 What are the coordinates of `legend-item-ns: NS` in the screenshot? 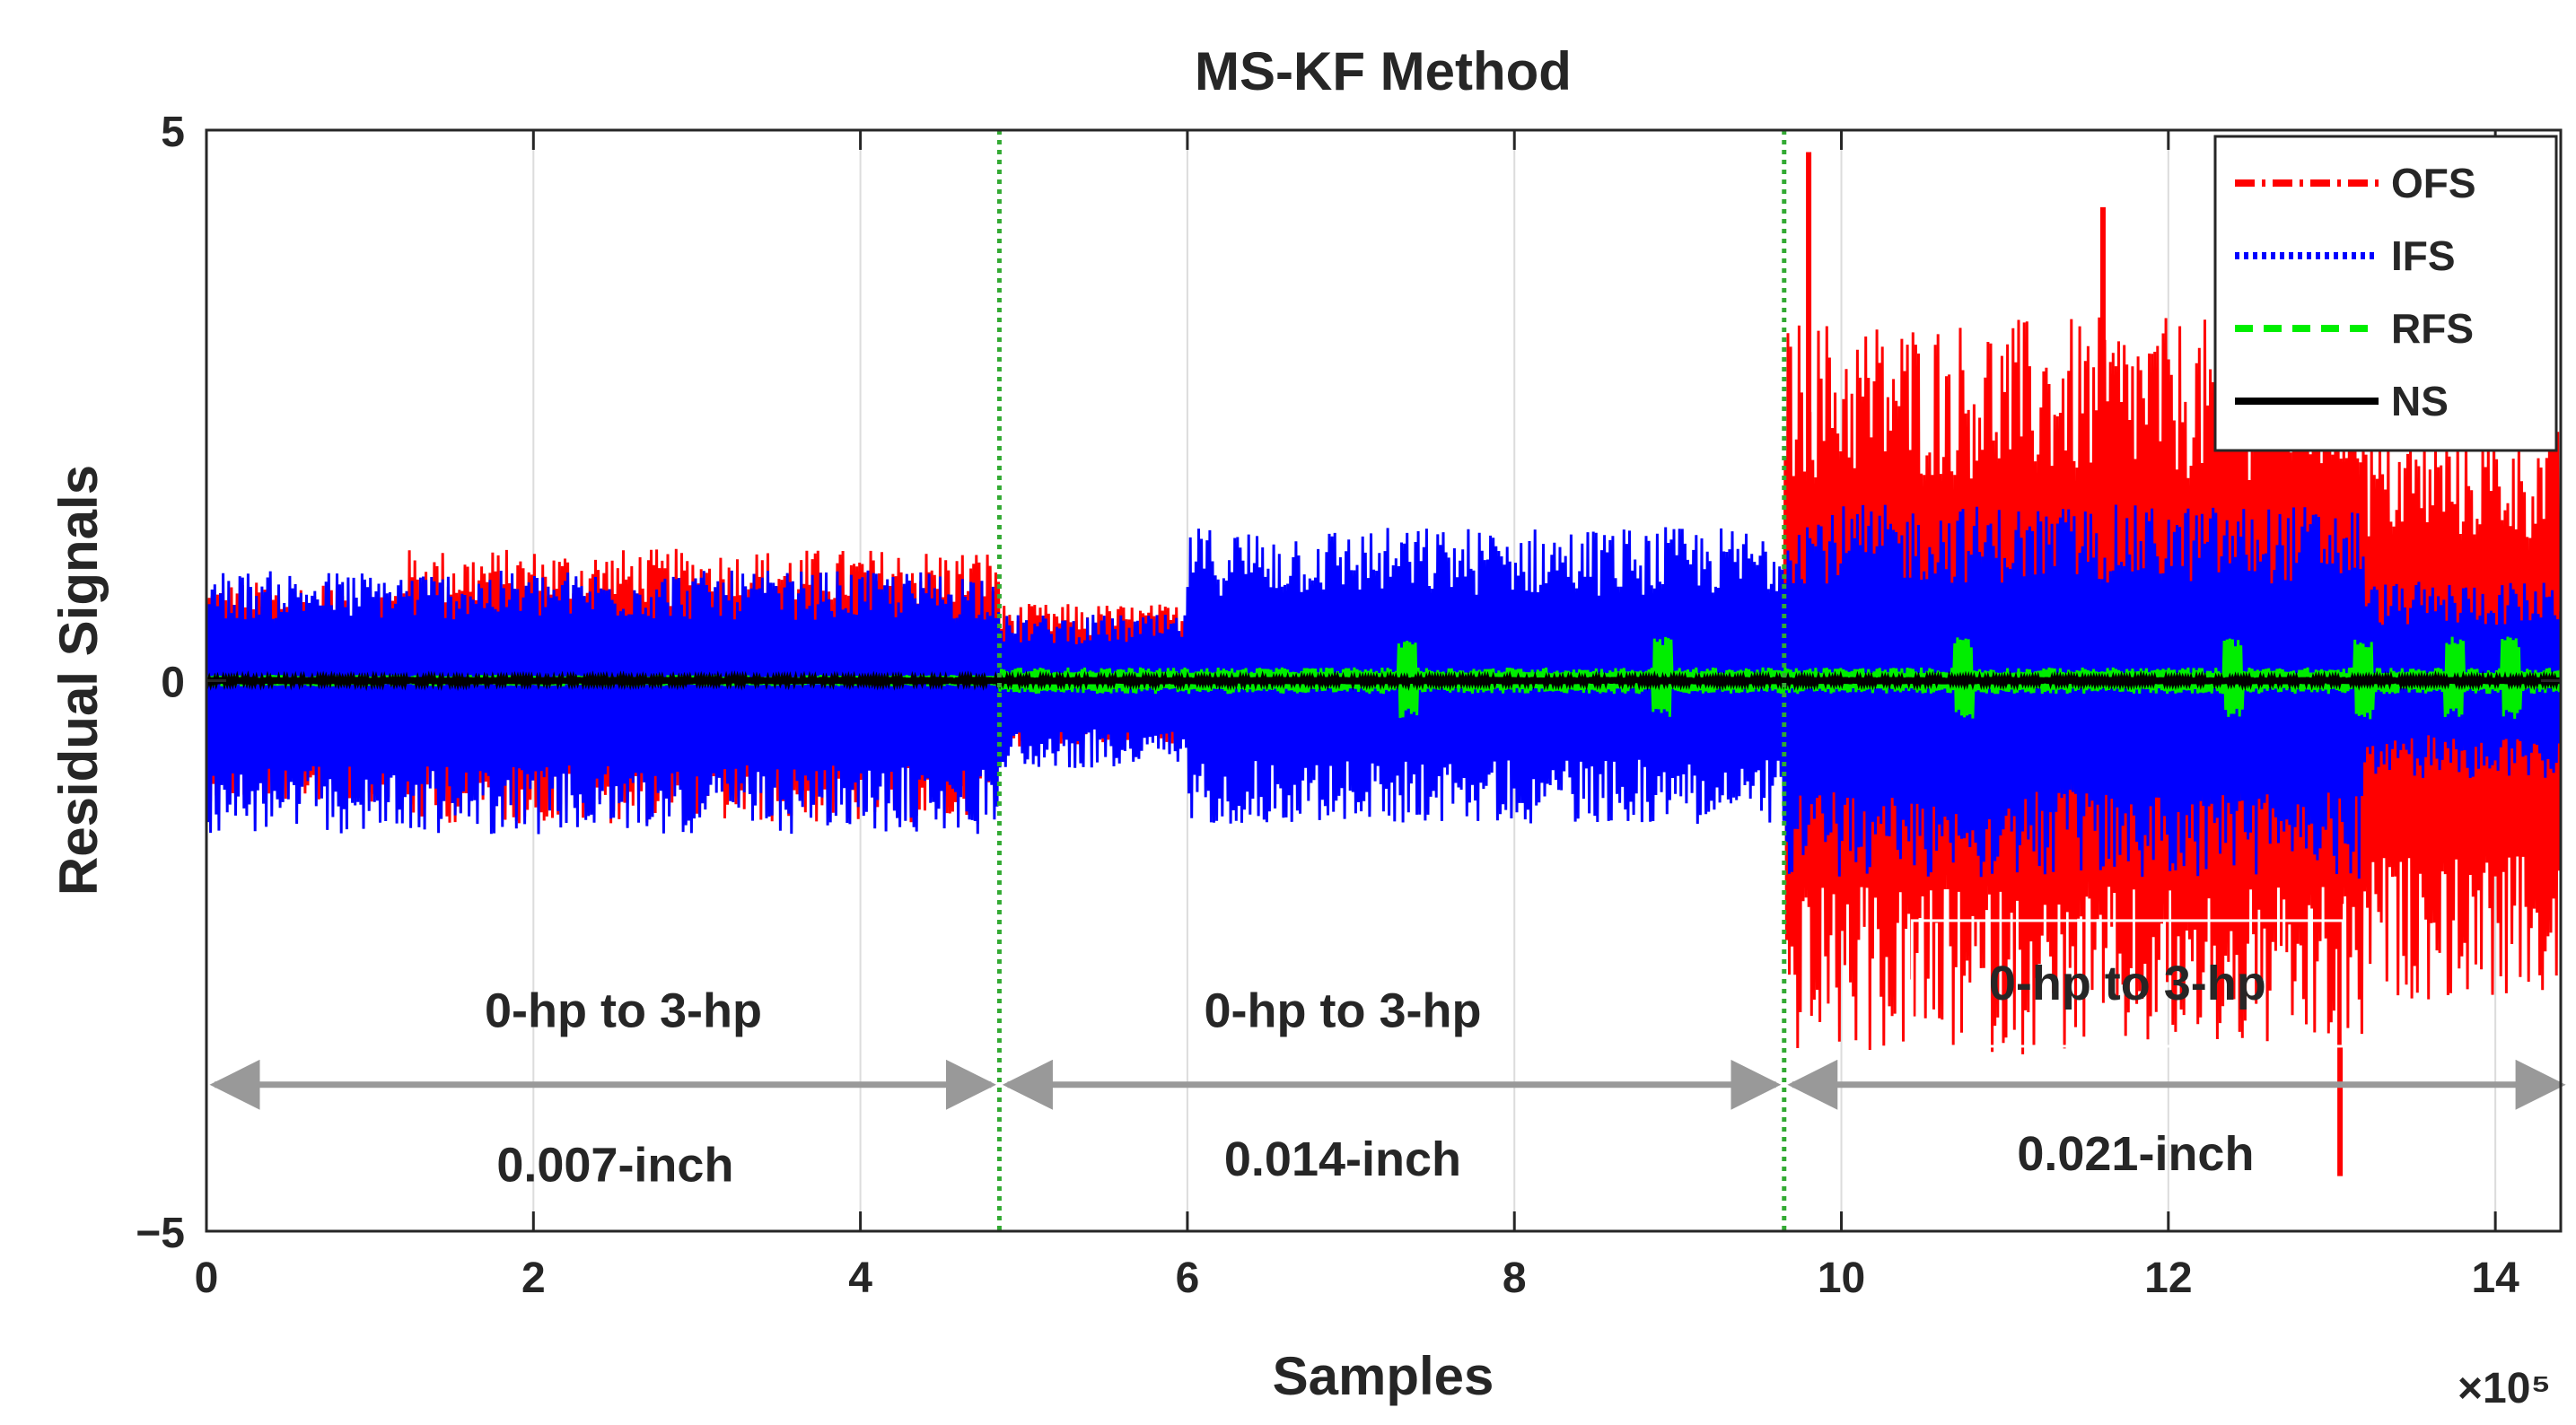 It's located at (2342, 401).